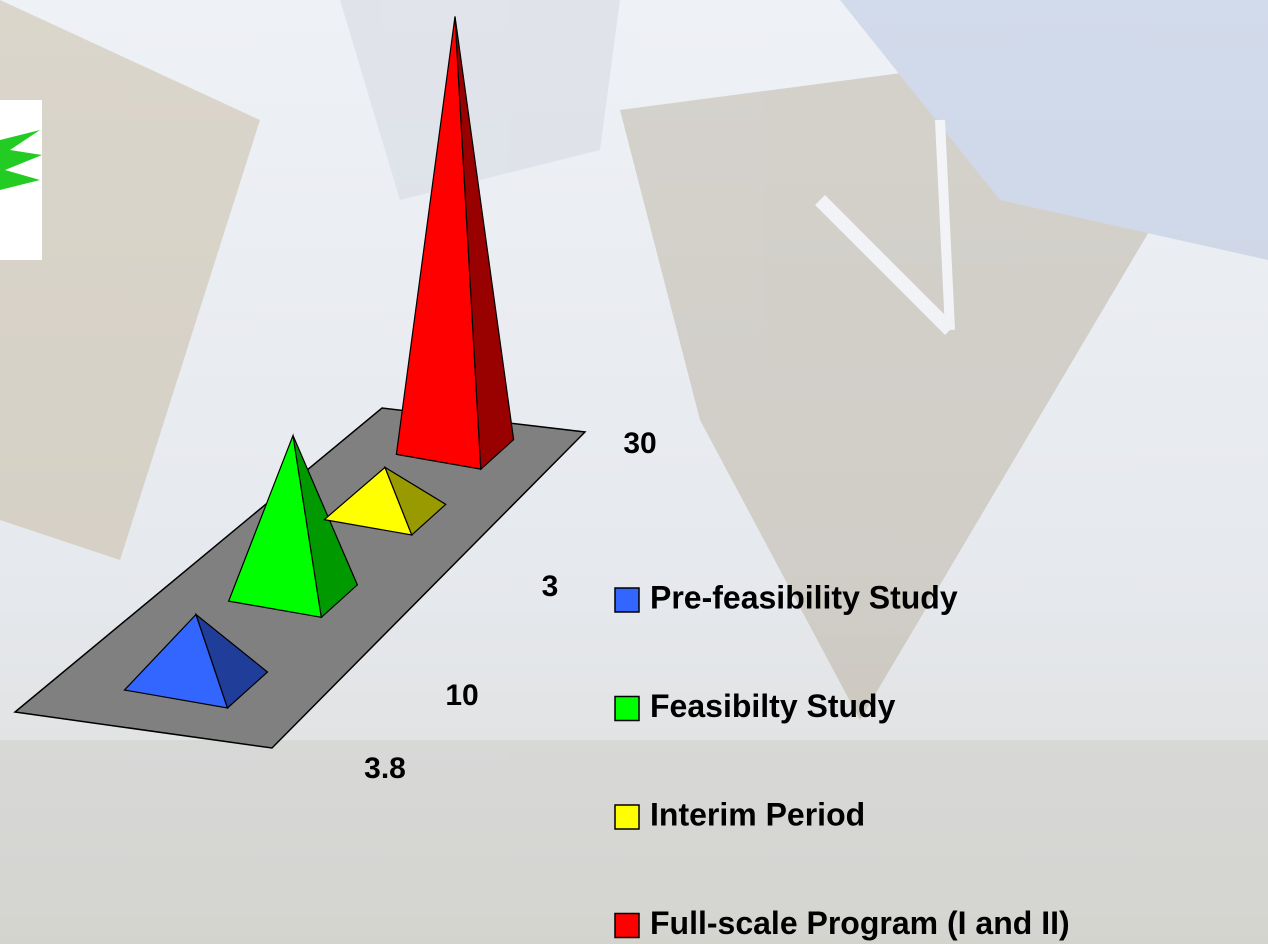  What do you see at coordinates (461, 695) in the screenshot?
I see `data-label: 10` at bounding box center [461, 695].